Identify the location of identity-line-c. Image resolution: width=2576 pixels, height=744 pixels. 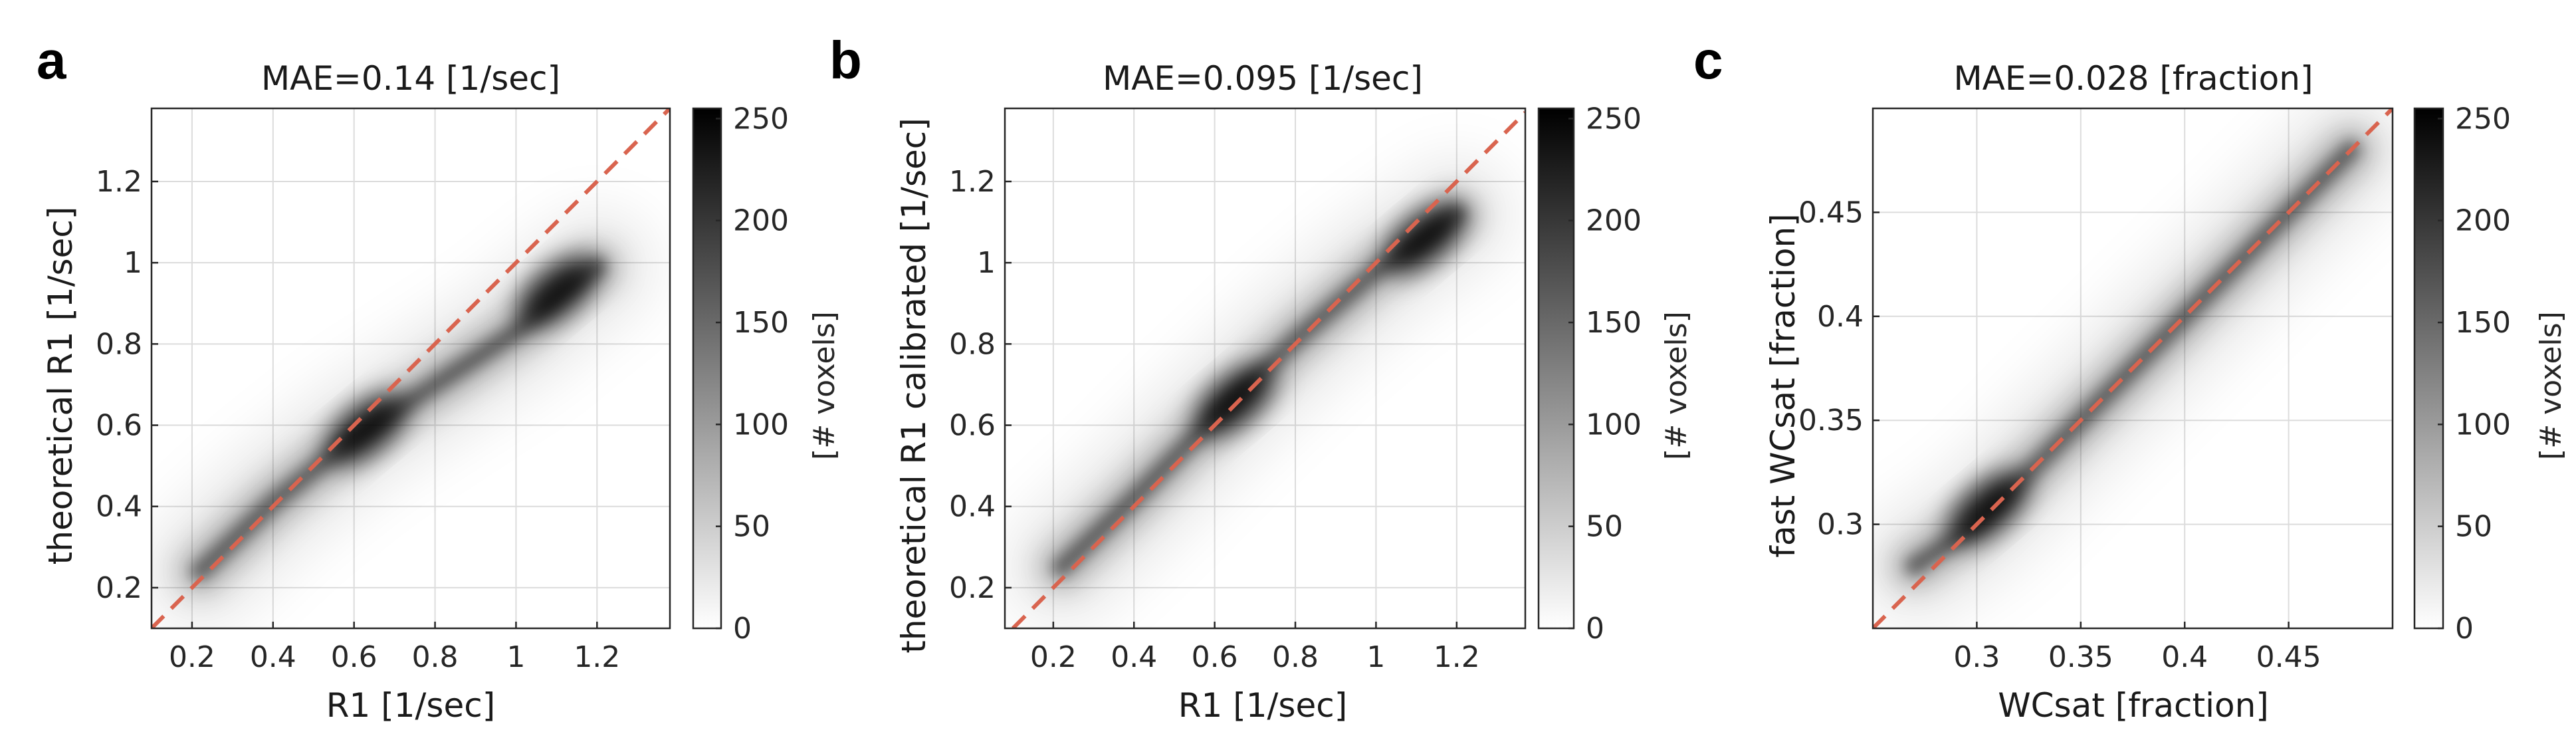
(2133, 368).